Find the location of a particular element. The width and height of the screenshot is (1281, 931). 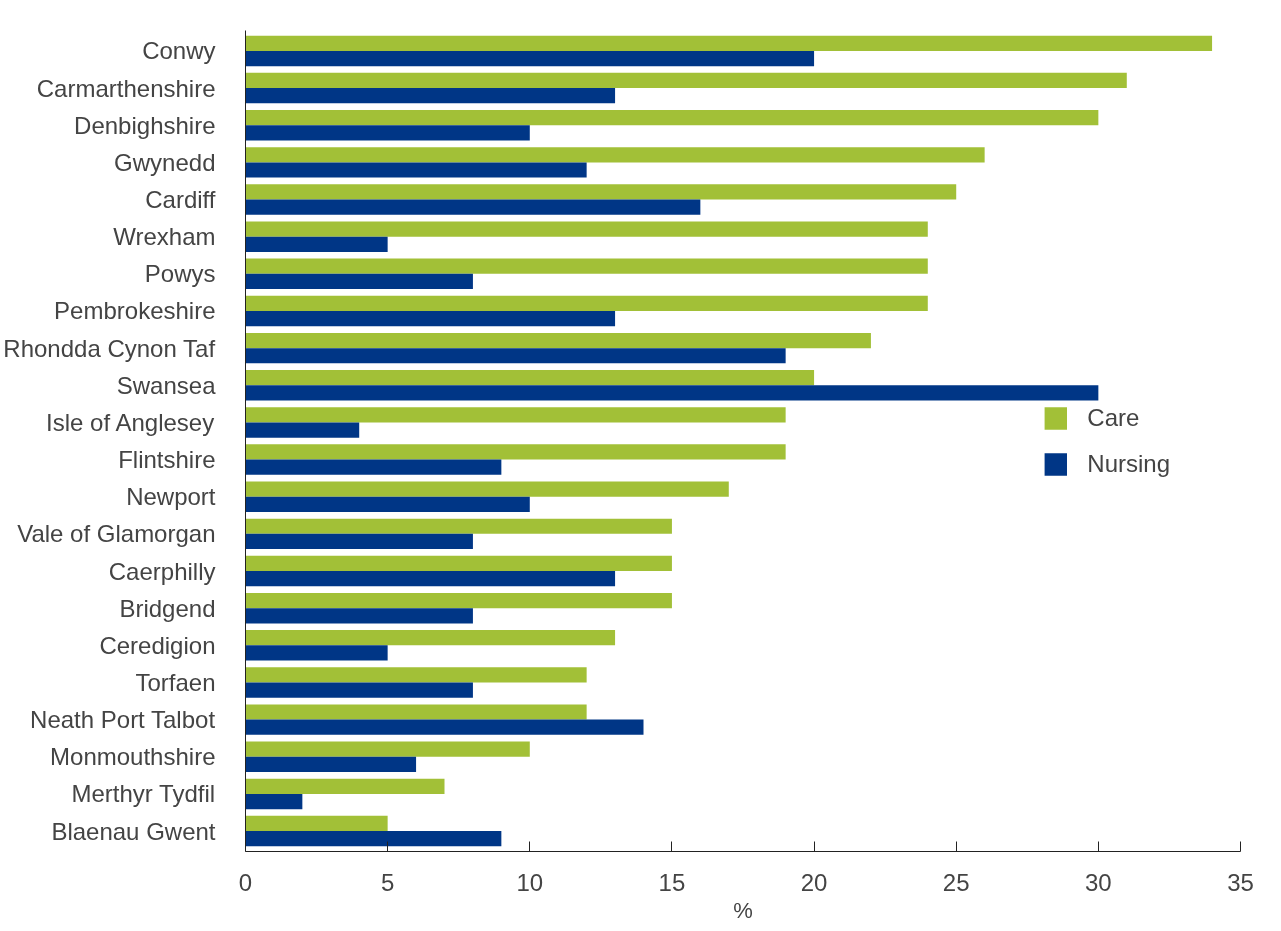

y-tick-label: Torfaen is located at coordinates (175, 682).